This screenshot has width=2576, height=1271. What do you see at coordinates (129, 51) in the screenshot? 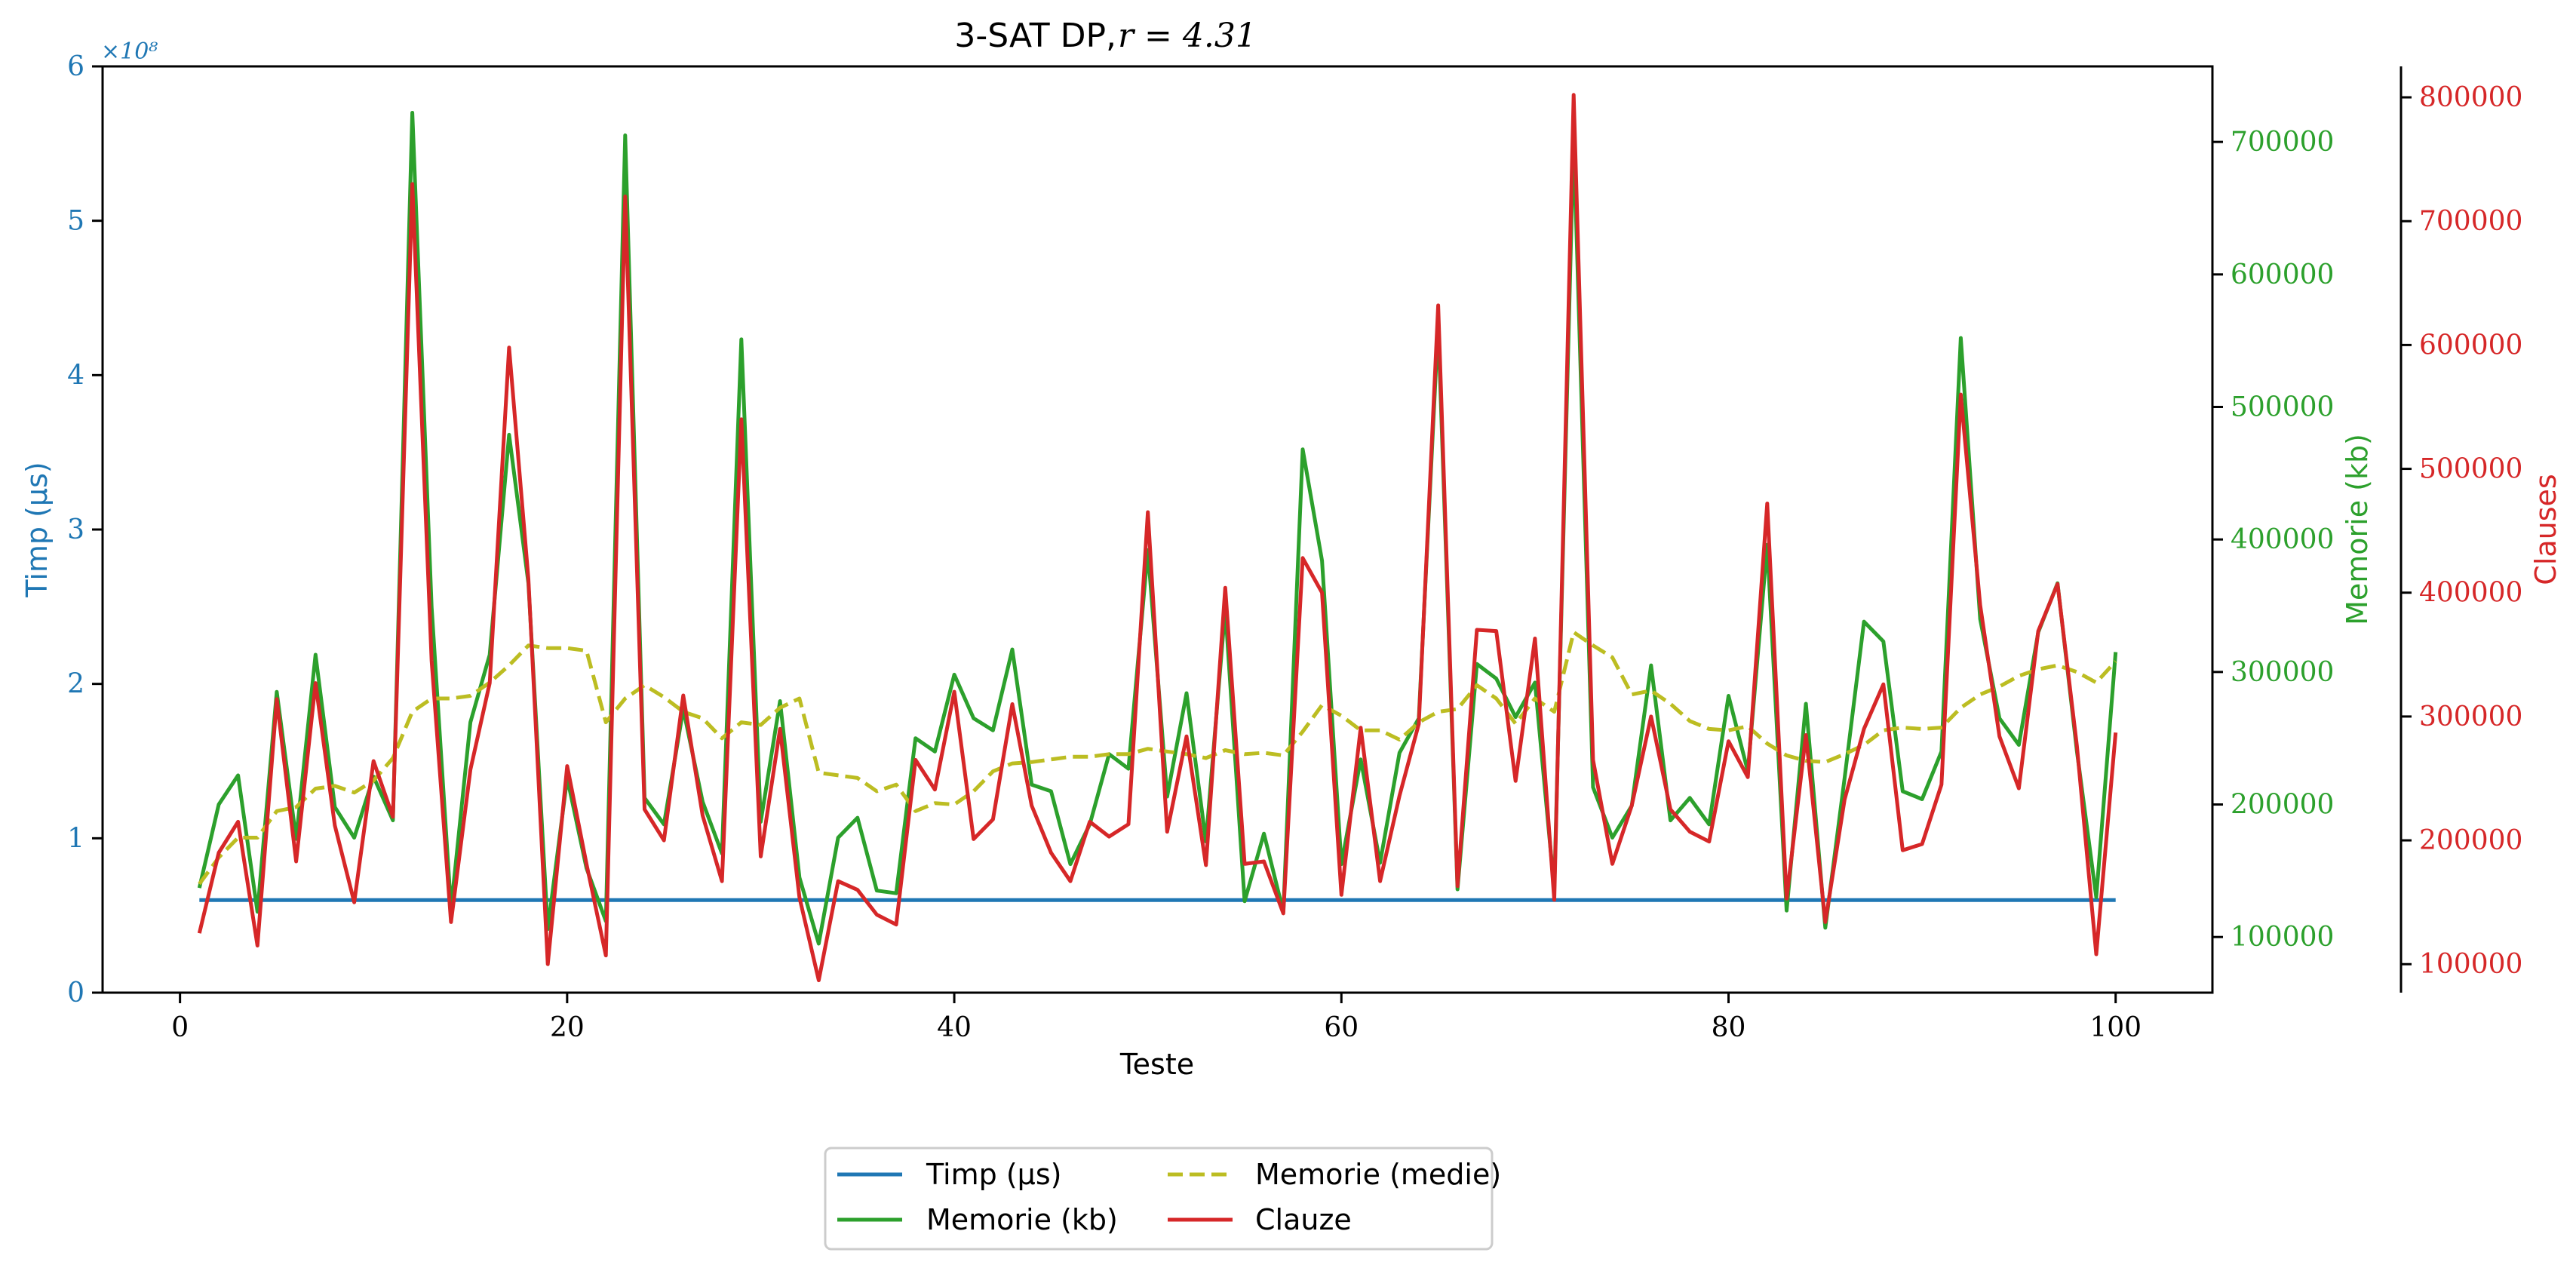
I see `time-axis-offset-text: ×10⁸` at bounding box center [129, 51].